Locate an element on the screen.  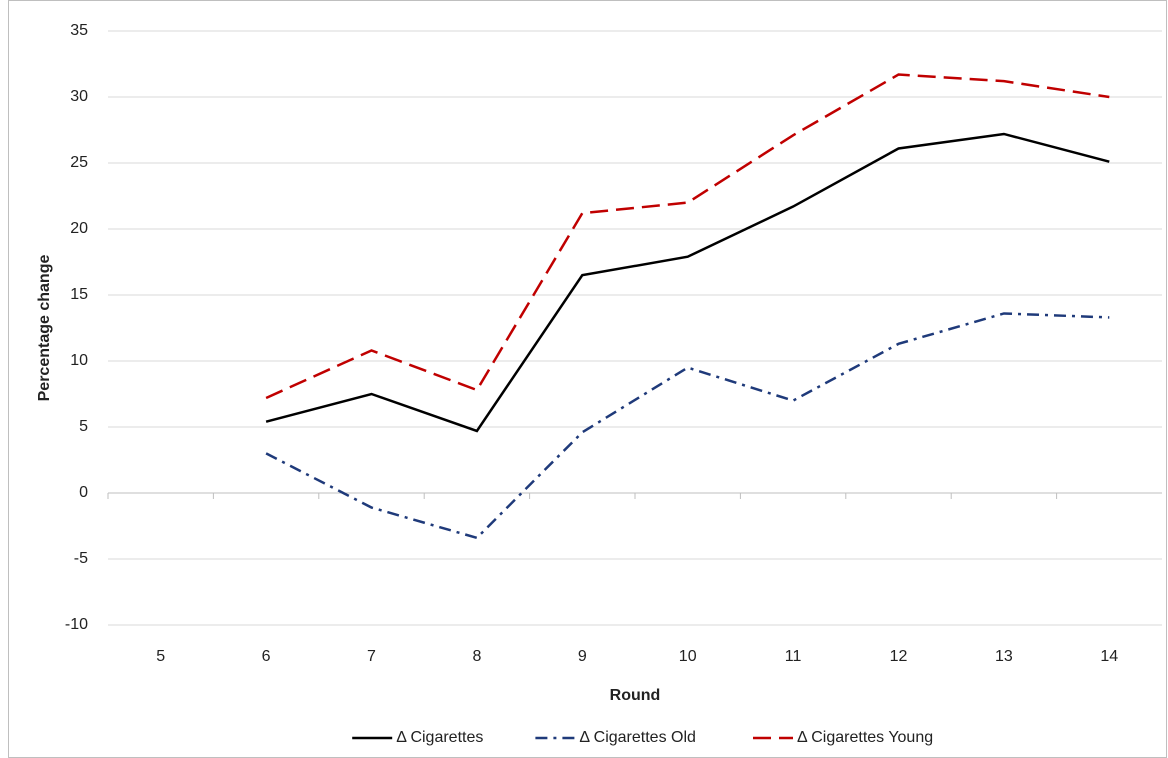
y-tick-label: 35 is located at coordinates (79, 30).